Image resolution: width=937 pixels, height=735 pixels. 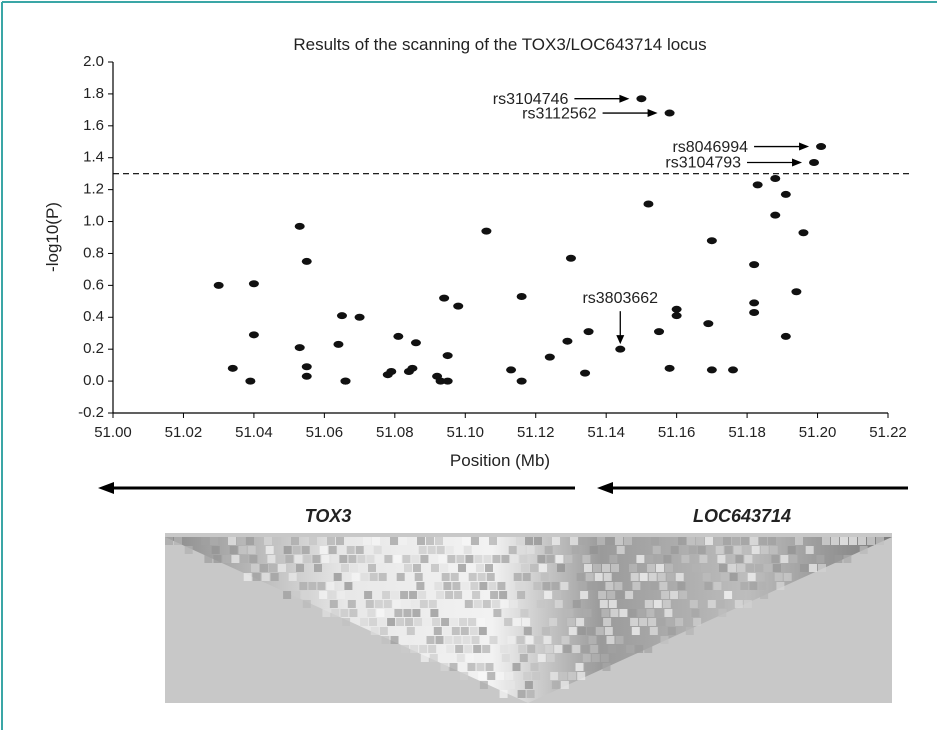 I want to click on annotation: rs3104793, so click(x=703, y=163).